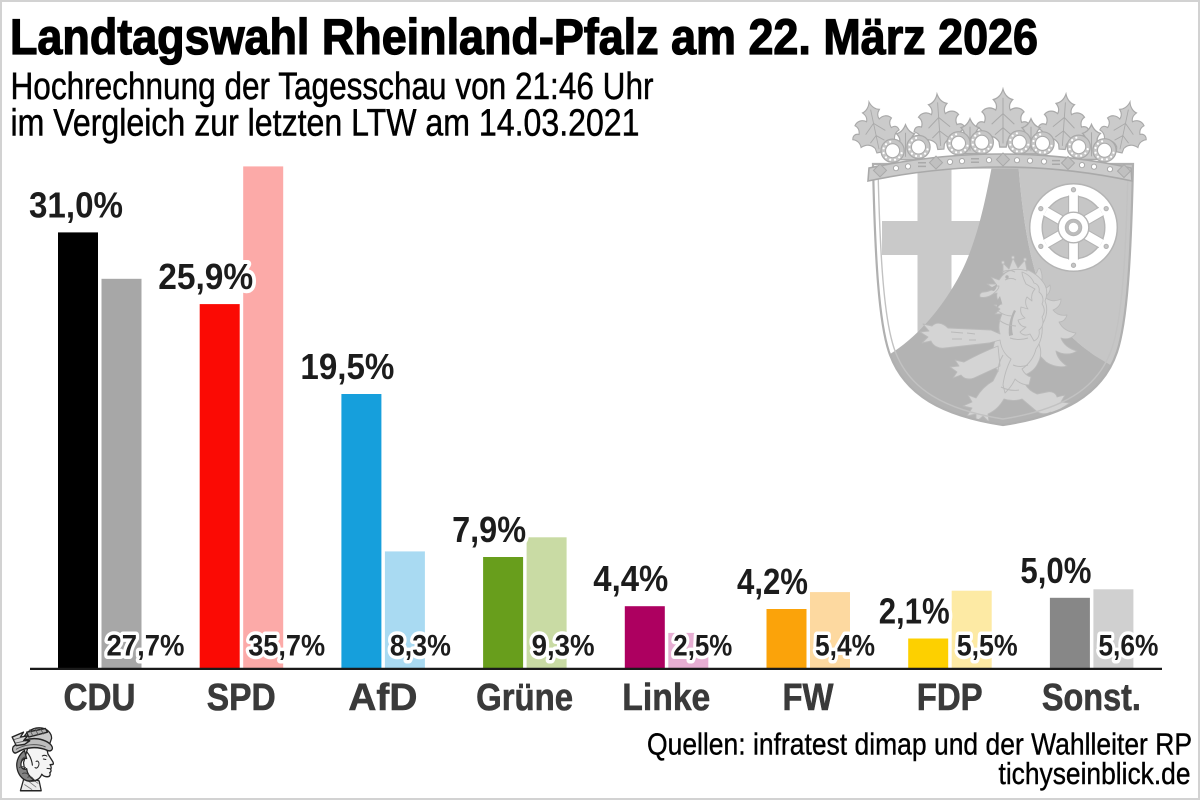 Image resolution: width=1200 pixels, height=800 pixels. I want to click on svg-text: 31,0%, so click(76, 204).